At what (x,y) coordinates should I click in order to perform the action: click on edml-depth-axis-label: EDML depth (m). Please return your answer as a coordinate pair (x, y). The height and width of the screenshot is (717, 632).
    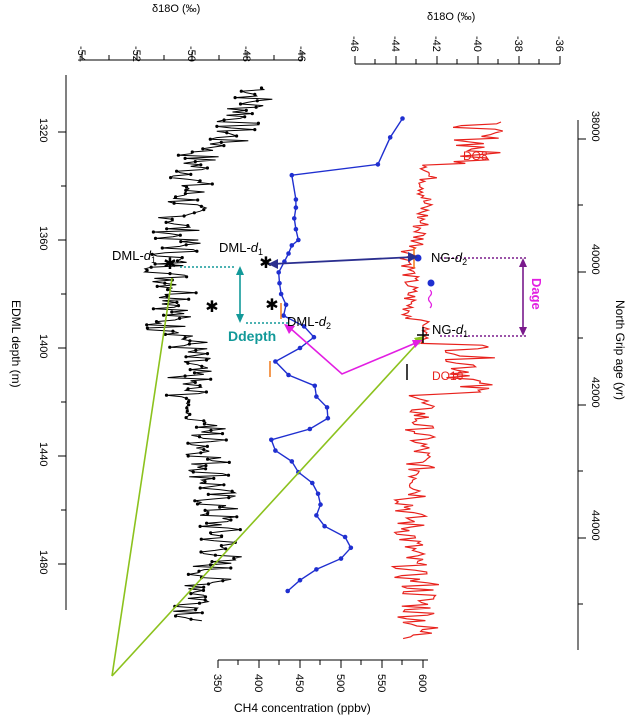
    Looking at the image, I should click on (16, 344).